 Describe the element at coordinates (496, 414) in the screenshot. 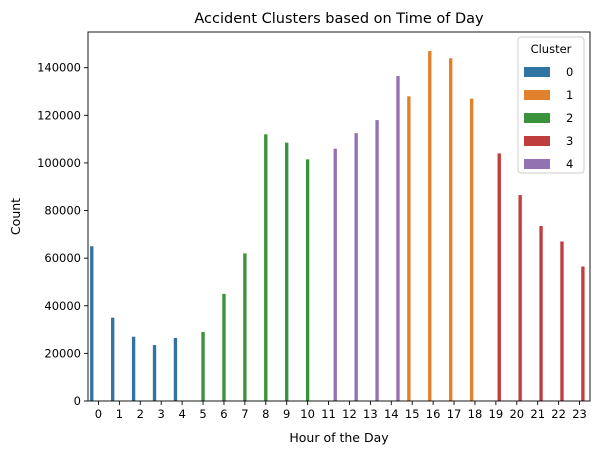

I see `x-tick-label: 19` at that location.